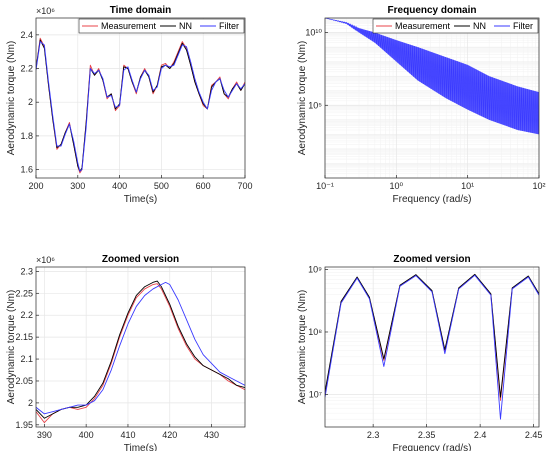  What do you see at coordinates (432, 10) in the screenshot?
I see `chart-title: Frequency domain` at bounding box center [432, 10].